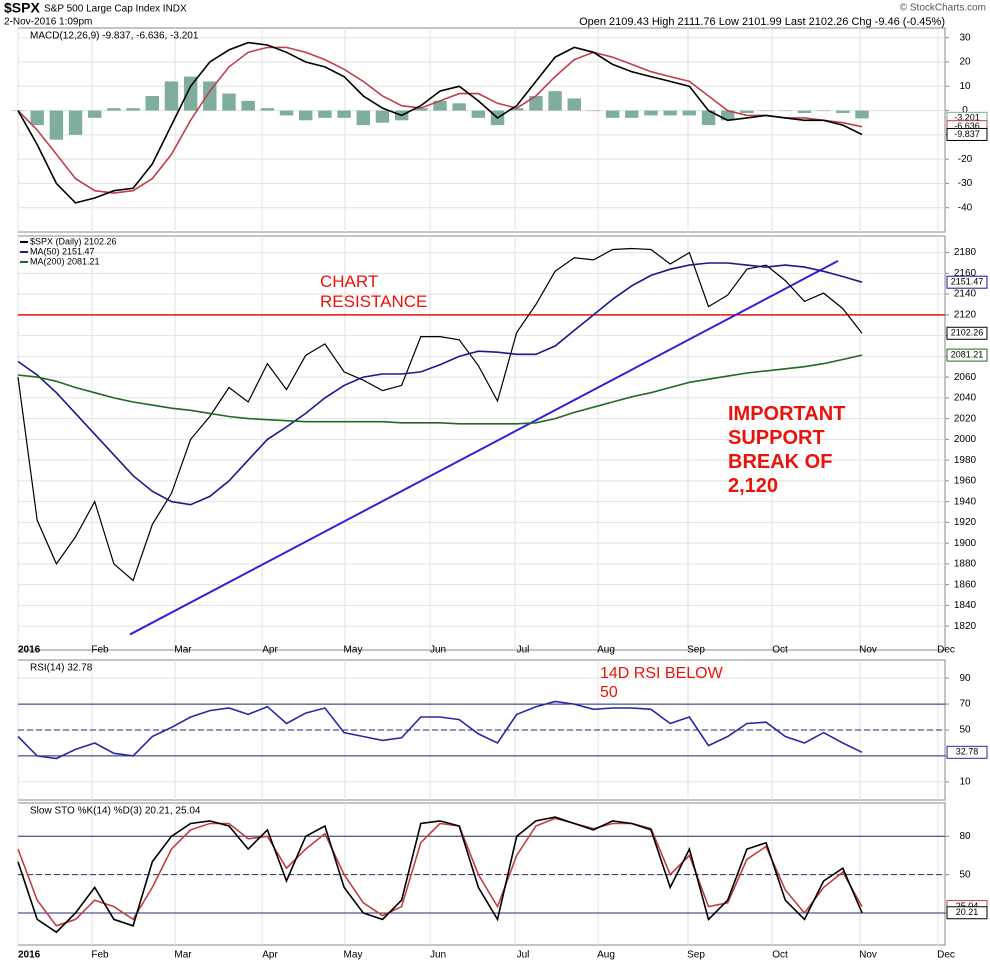 This screenshot has width=990, height=963. Describe the element at coordinates (965, 626) in the screenshot. I see `y-tick-label: 1820` at that location.